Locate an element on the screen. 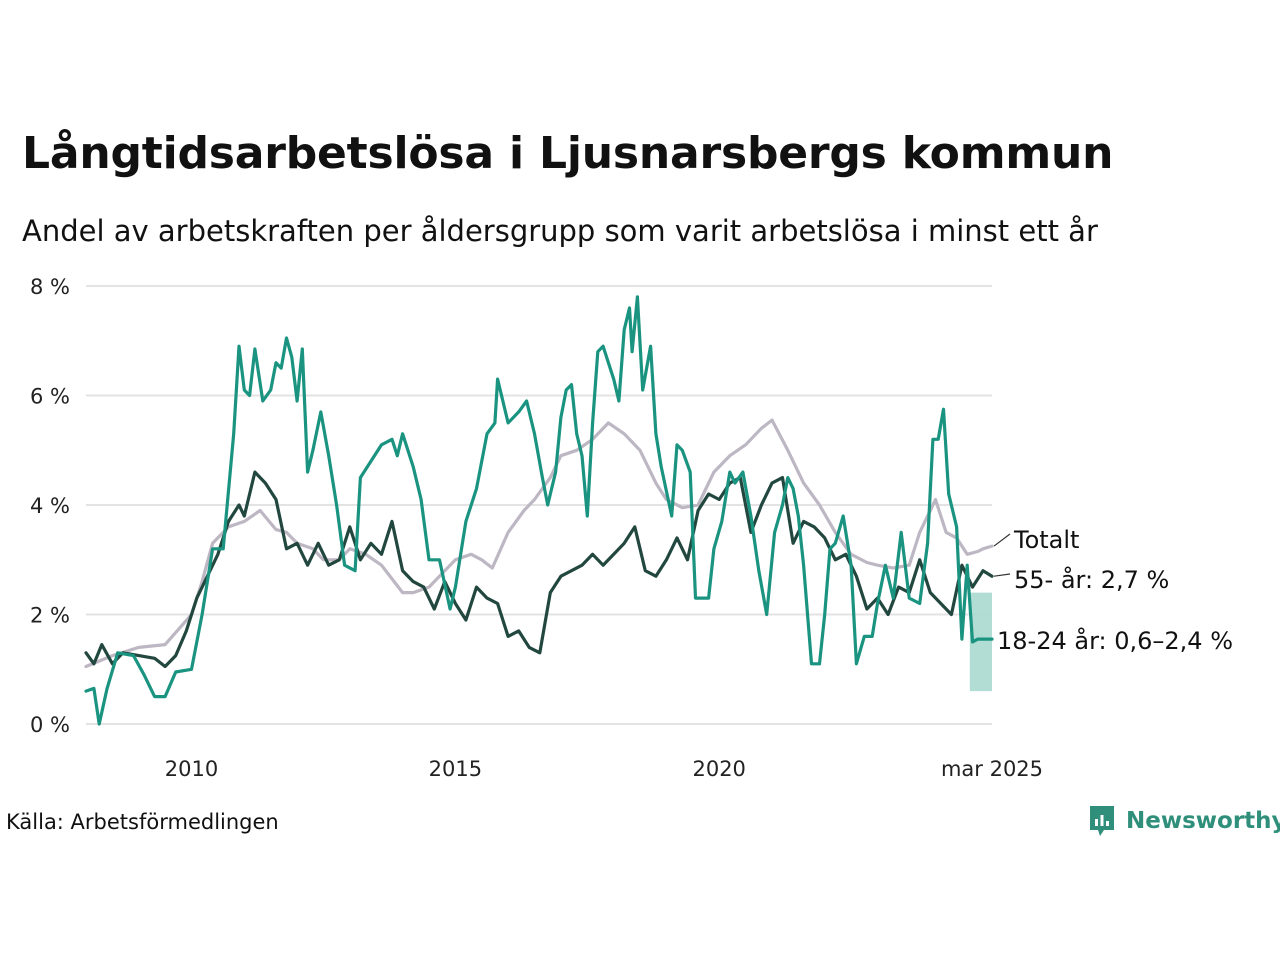 This screenshot has width=1280, height=960. newsworthy-logo: Newsworthy is located at coordinates (1184, 821).